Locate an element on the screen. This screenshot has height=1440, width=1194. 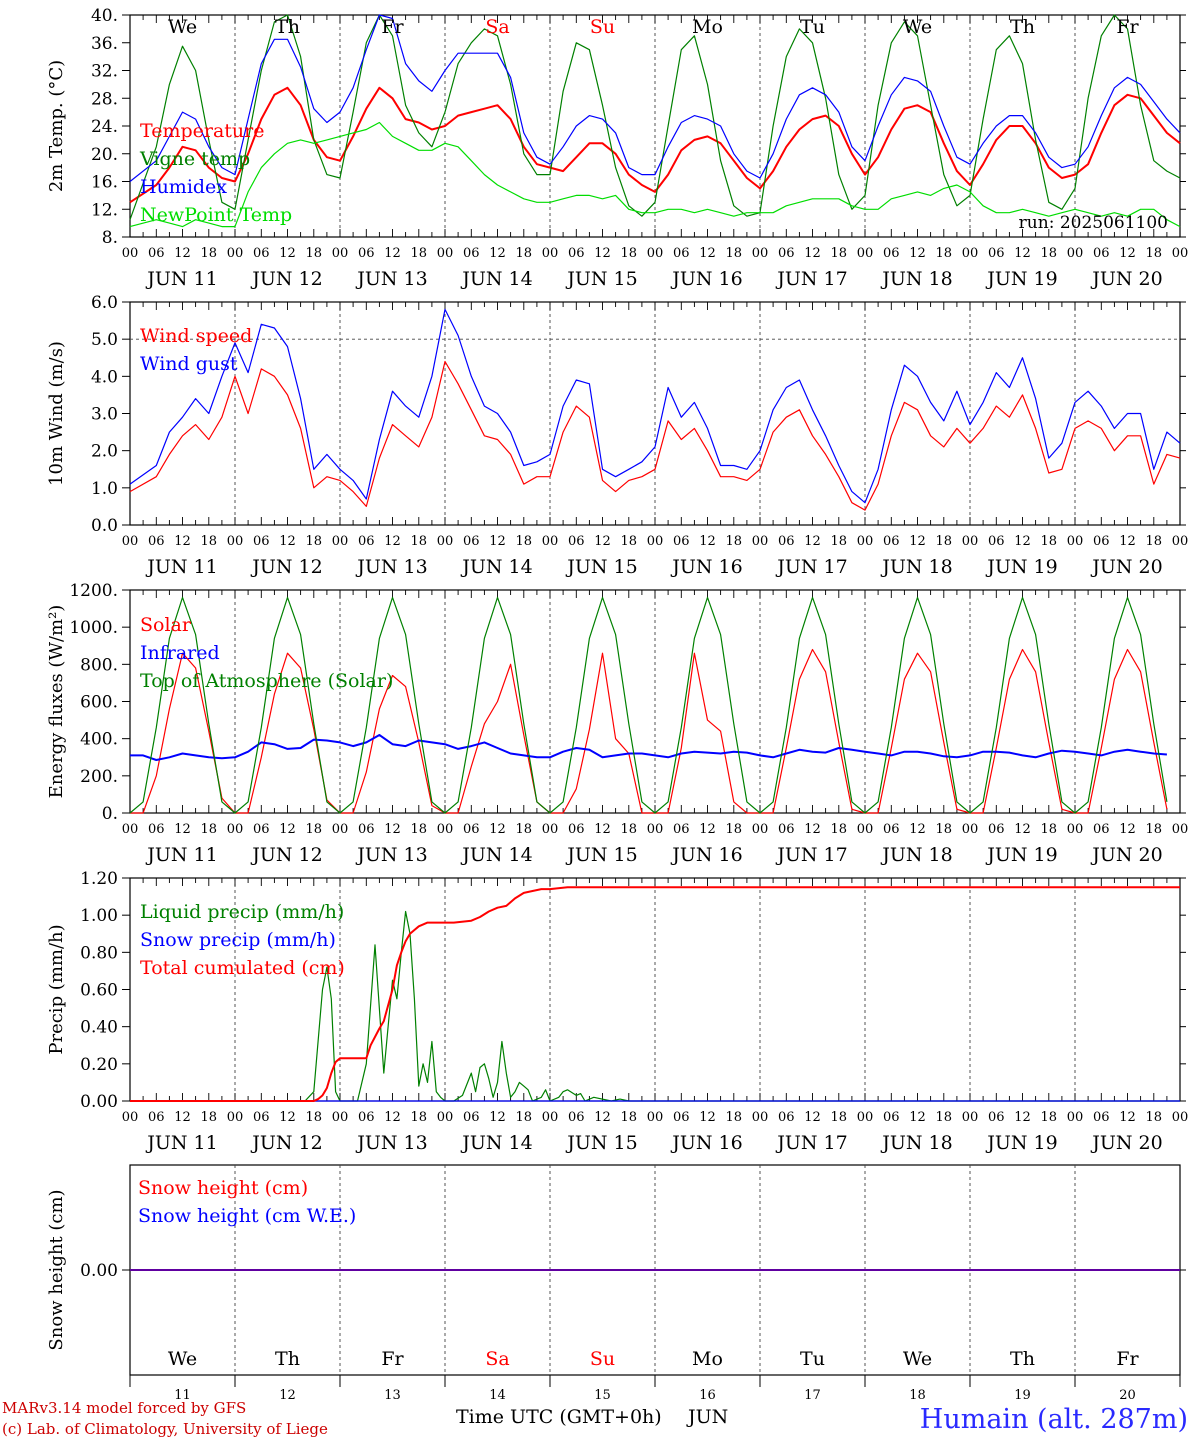
y-axis-label: Energy fluxes (W/m²) is located at coordinates (56, 702).